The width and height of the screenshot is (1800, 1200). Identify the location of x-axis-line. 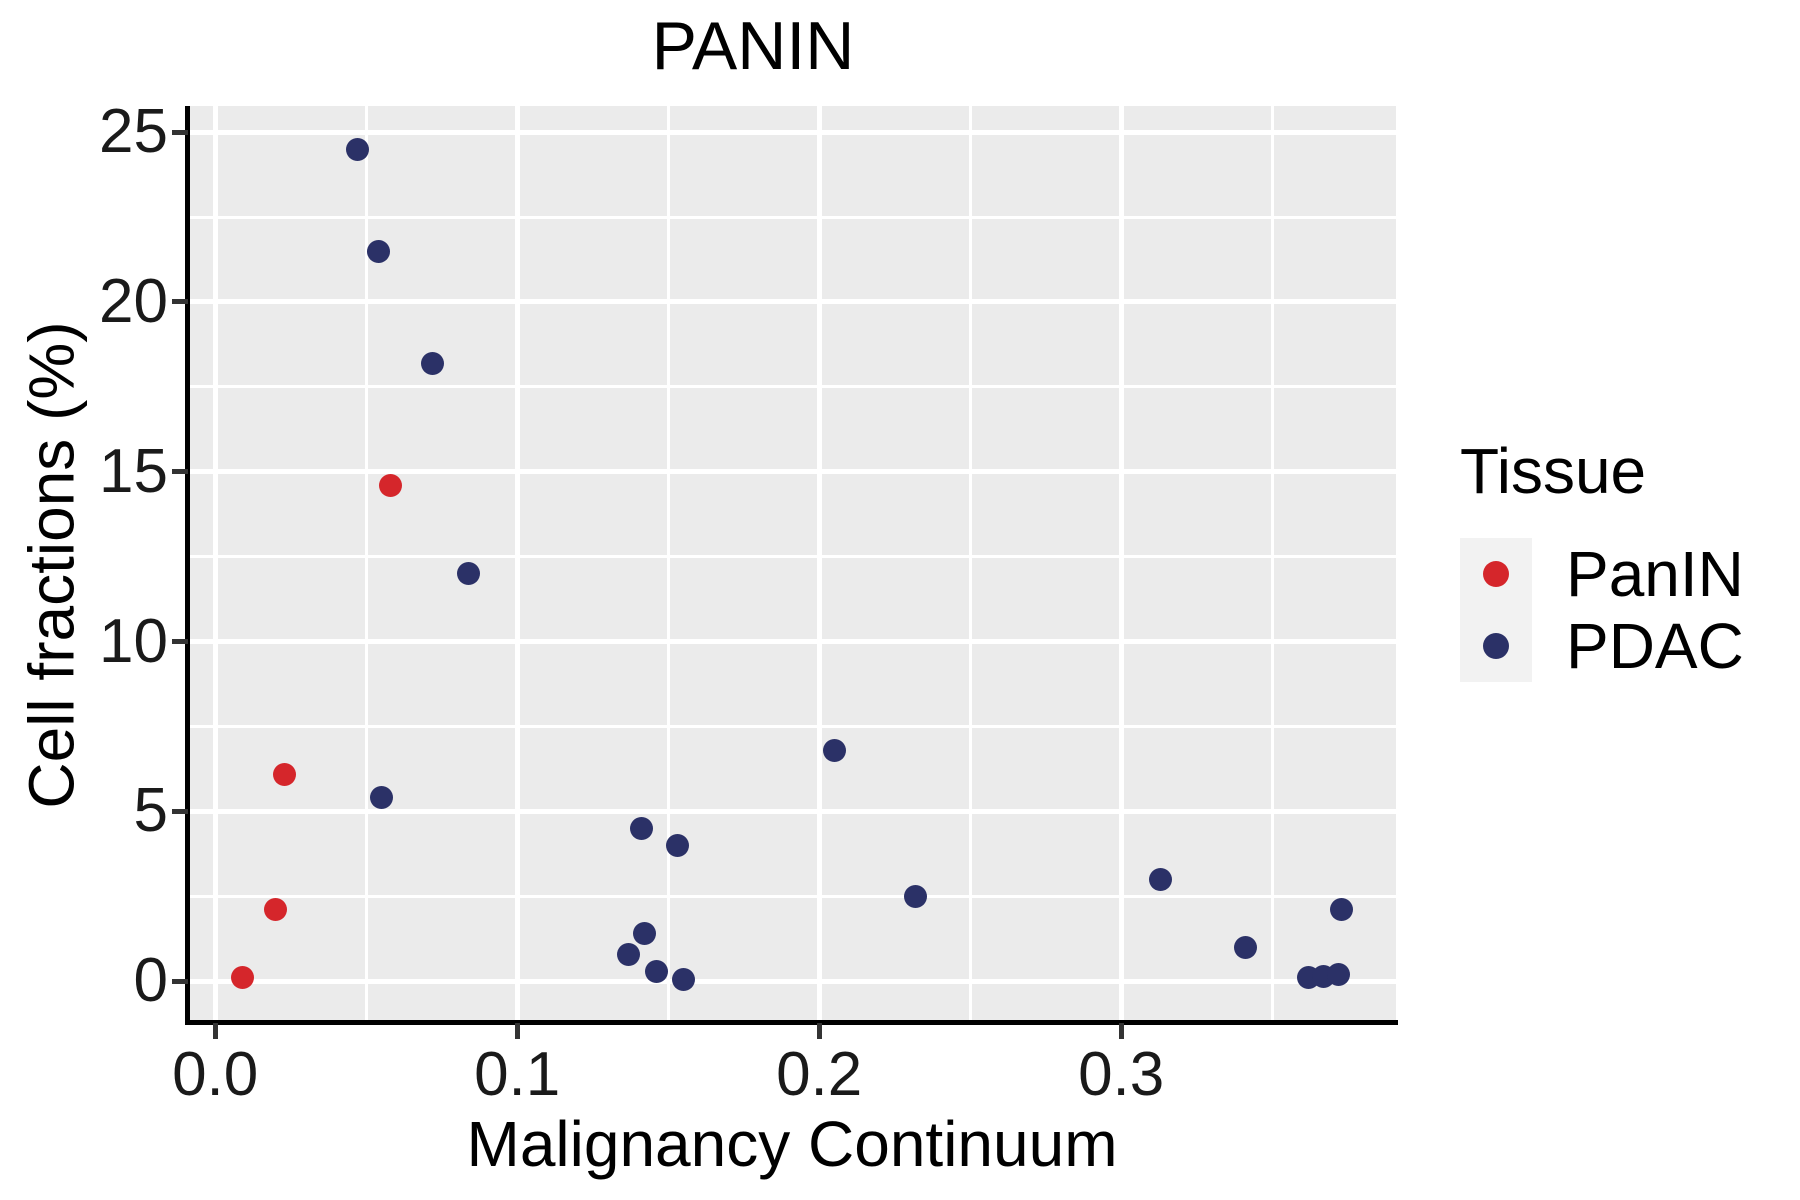
(791, 1022).